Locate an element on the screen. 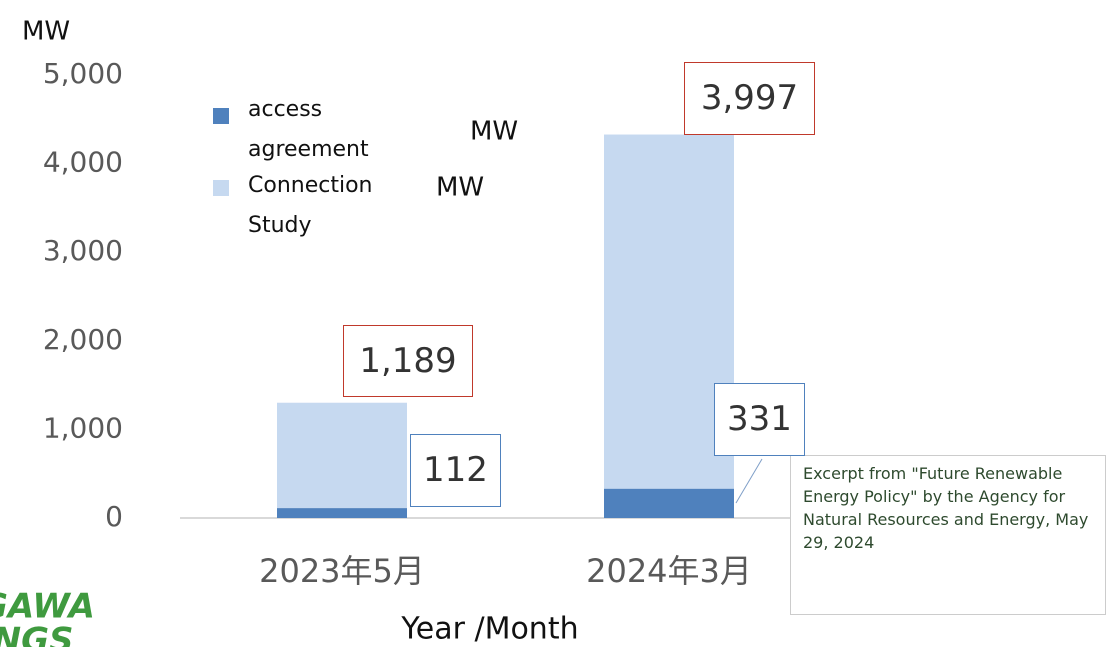 The width and height of the screenshot is (1112, 647). y-tick-label: 4,000 is located at coordinates (83, 162).